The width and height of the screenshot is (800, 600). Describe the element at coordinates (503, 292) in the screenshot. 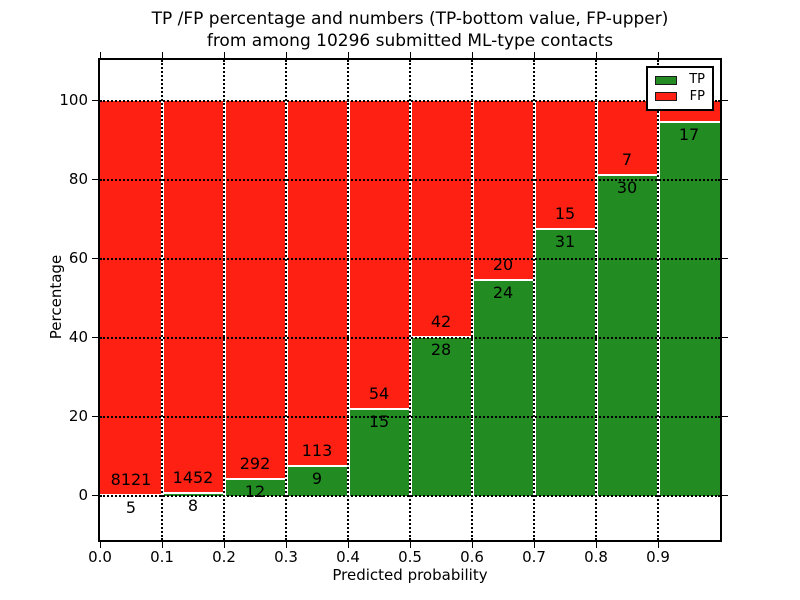

I see `tp-count-label: 24` at that location.